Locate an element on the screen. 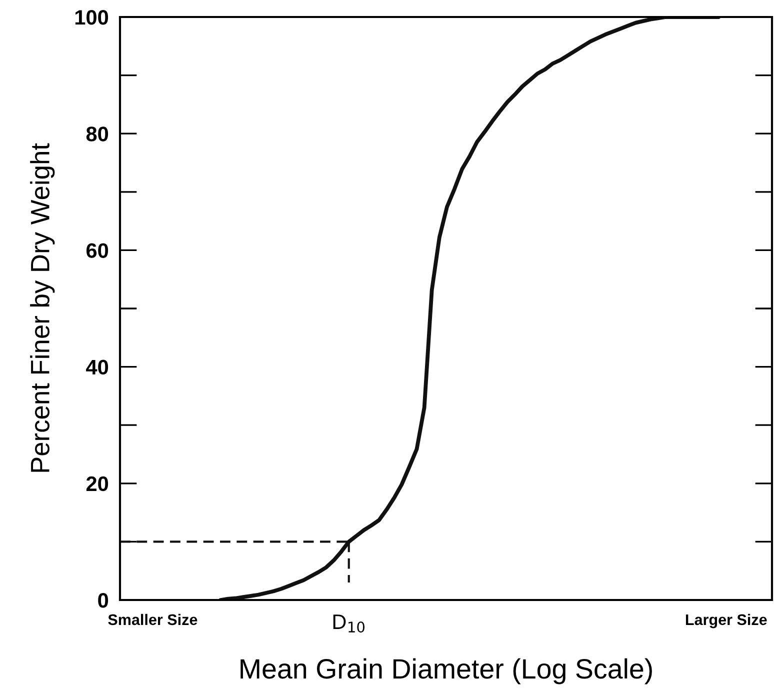  y-tick-label: 100 is located at coordinates (91, 17).